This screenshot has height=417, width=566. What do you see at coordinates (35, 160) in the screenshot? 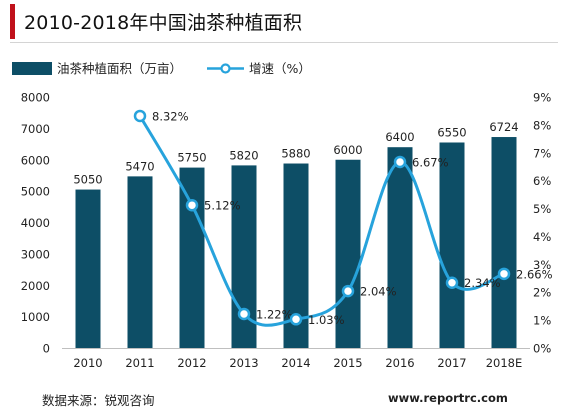
I see `y-left-tick-label: 6000` at bounding box center [35, 160].